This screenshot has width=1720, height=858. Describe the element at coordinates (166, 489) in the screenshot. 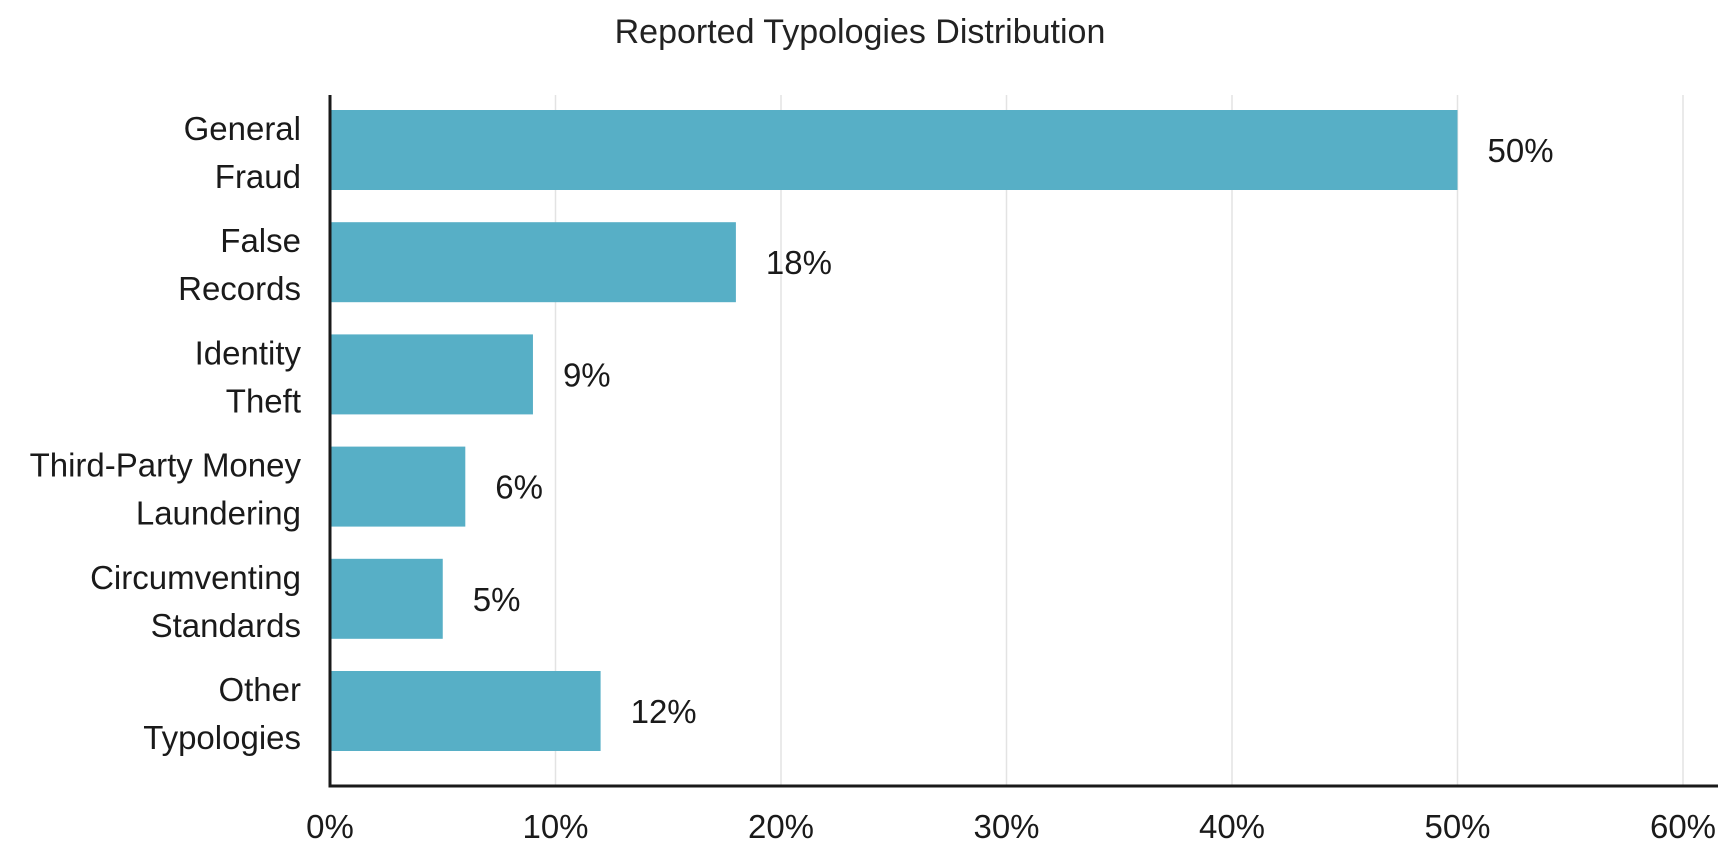

I see `category-label-3: Third-Party Money Laundering` at that location.